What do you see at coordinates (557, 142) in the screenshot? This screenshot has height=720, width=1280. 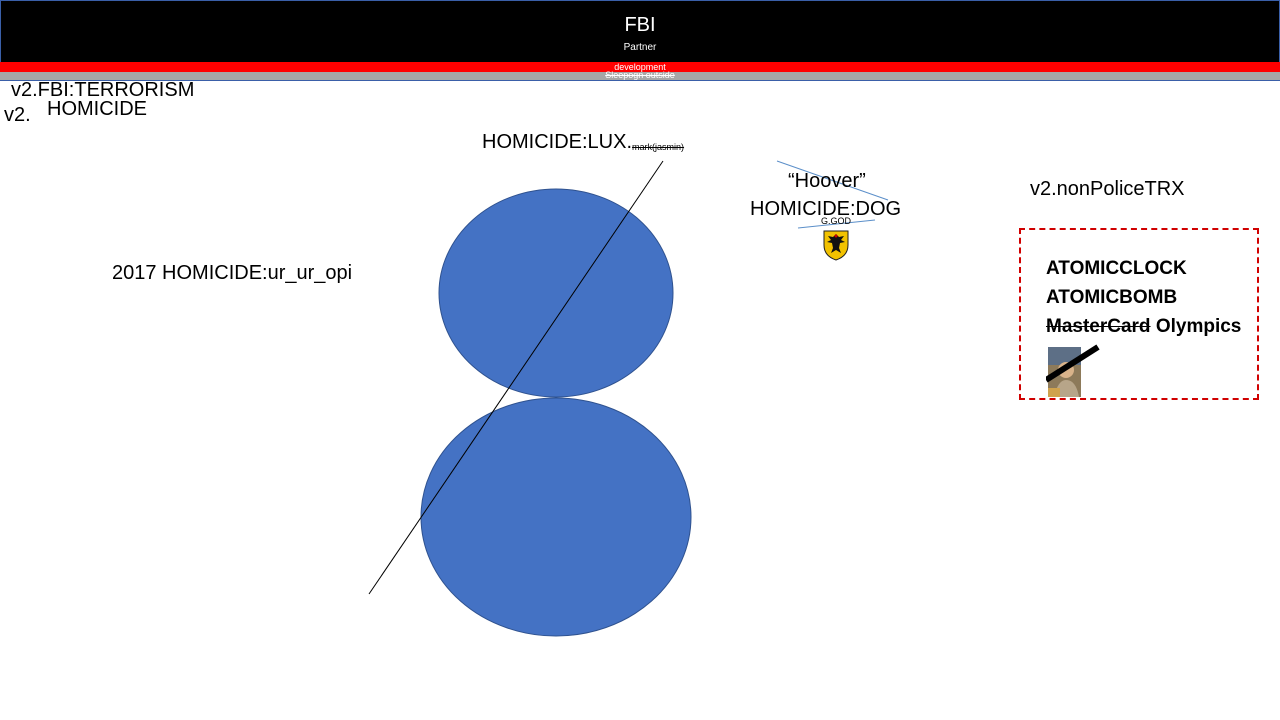 I see `homicide-lux-text: HOMICIDE:LUX.` at bounding box center [557, 142].